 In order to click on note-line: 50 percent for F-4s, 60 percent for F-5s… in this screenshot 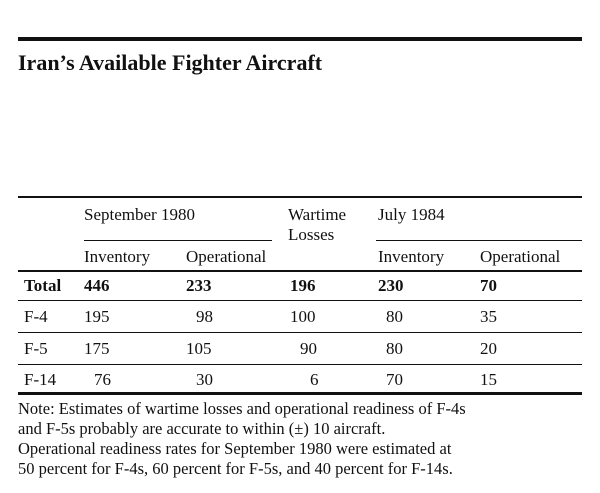, I will do `click(235, 468)`.